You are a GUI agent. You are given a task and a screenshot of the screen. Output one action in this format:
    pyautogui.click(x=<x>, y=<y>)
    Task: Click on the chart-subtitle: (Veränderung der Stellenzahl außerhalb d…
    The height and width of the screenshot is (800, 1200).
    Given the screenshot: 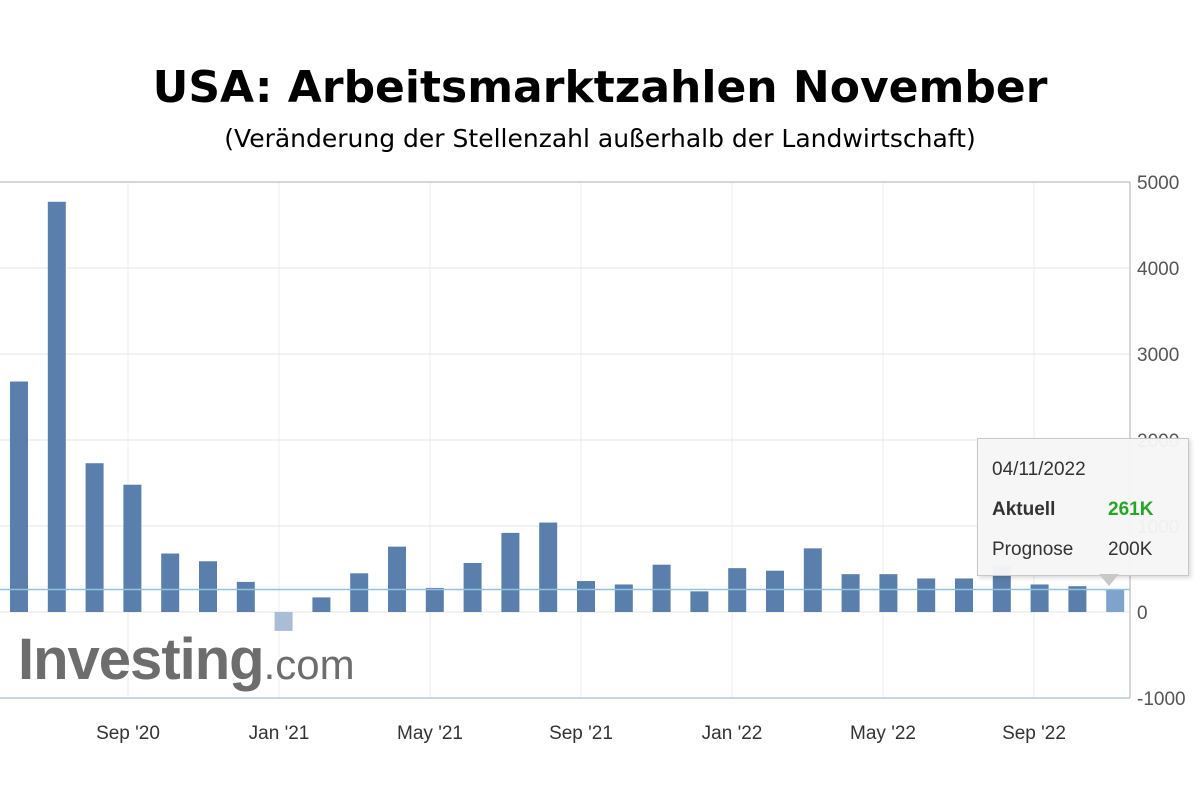 What is the action you would take?
    pyautogui.click(x=600, y=138)
    